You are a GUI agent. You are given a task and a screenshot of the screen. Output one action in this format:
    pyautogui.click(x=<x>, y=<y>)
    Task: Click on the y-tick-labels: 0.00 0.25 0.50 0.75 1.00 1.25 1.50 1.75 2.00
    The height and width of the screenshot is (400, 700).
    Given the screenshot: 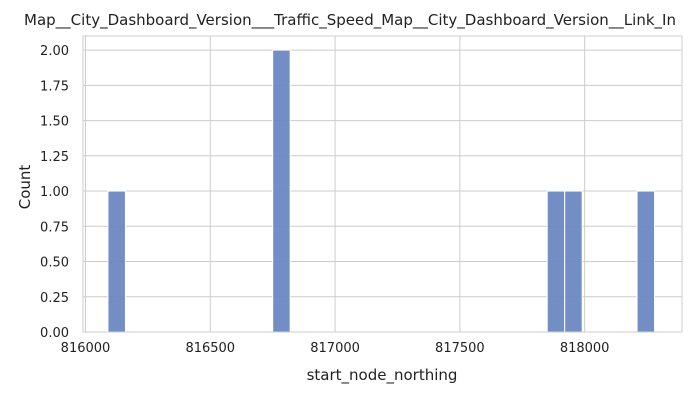 What is the action you would take?
    pyautogui.click(x=54, y=192)
    